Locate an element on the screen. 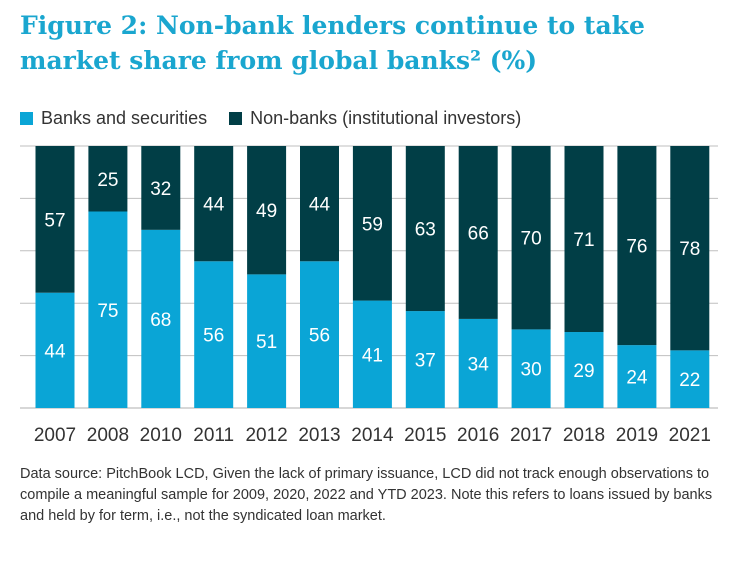 Image resolution: width=730 pixels, height=564 pixels. bar-group-2013: 56 44 2013 is located at coordinates (319, 296).